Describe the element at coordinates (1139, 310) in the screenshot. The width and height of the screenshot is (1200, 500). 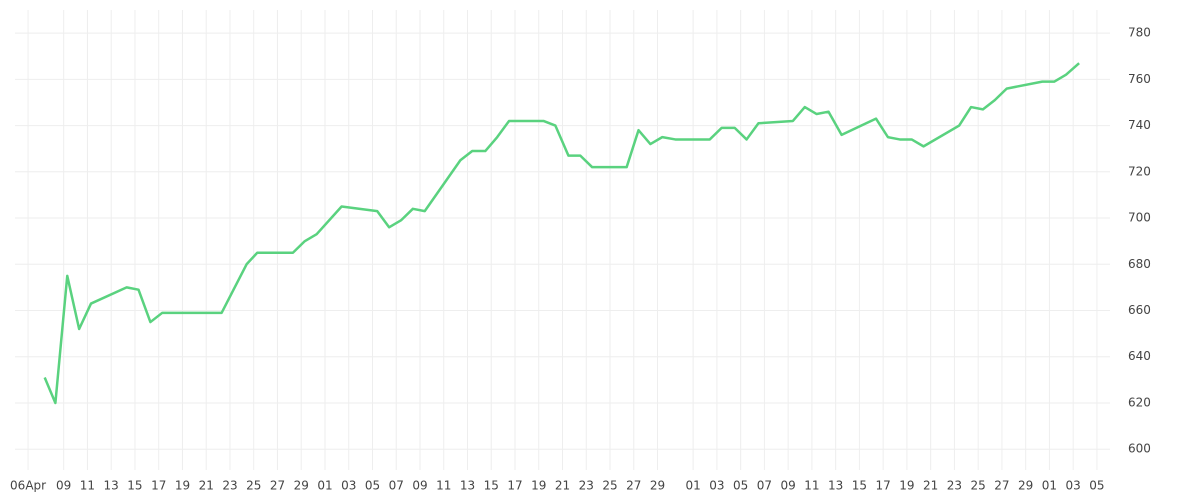
I see `y-tick-label: 660` at that location.